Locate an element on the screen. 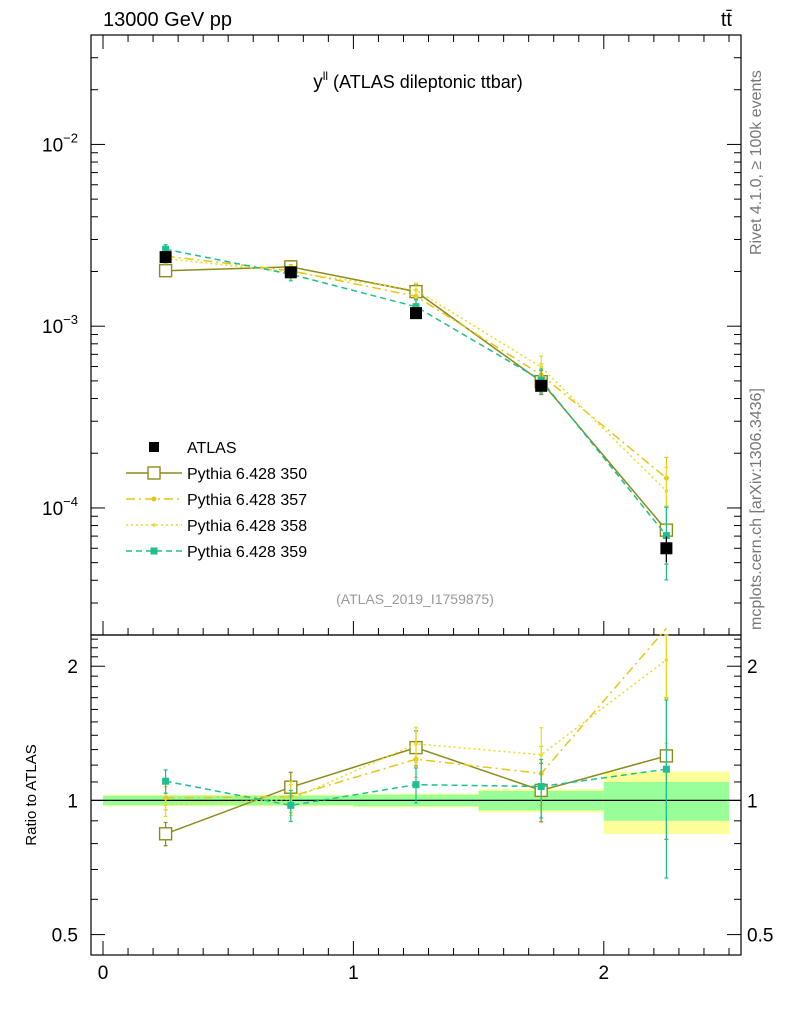  legend-swatch is located at coordinates (154, 447).